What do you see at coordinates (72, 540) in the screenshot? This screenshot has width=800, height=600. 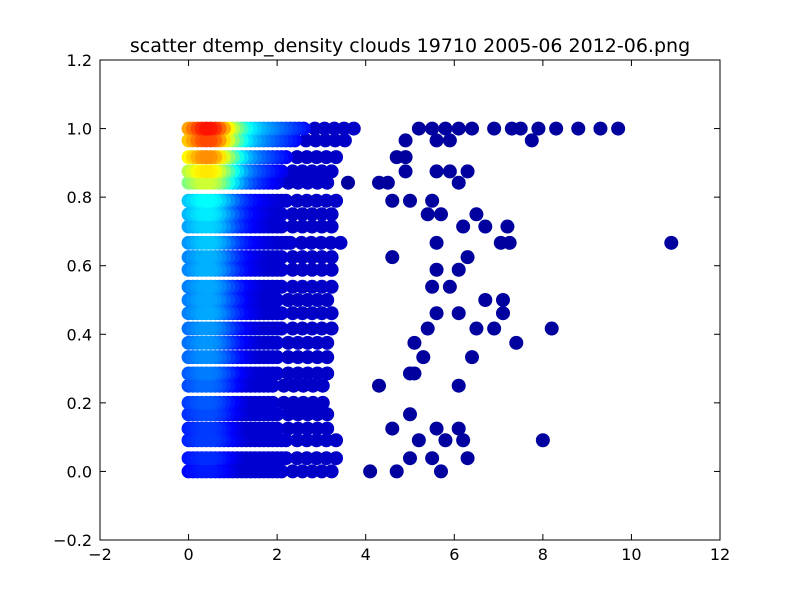 I see `y-tick-label: −0.2` at bounding box center [72, 540].